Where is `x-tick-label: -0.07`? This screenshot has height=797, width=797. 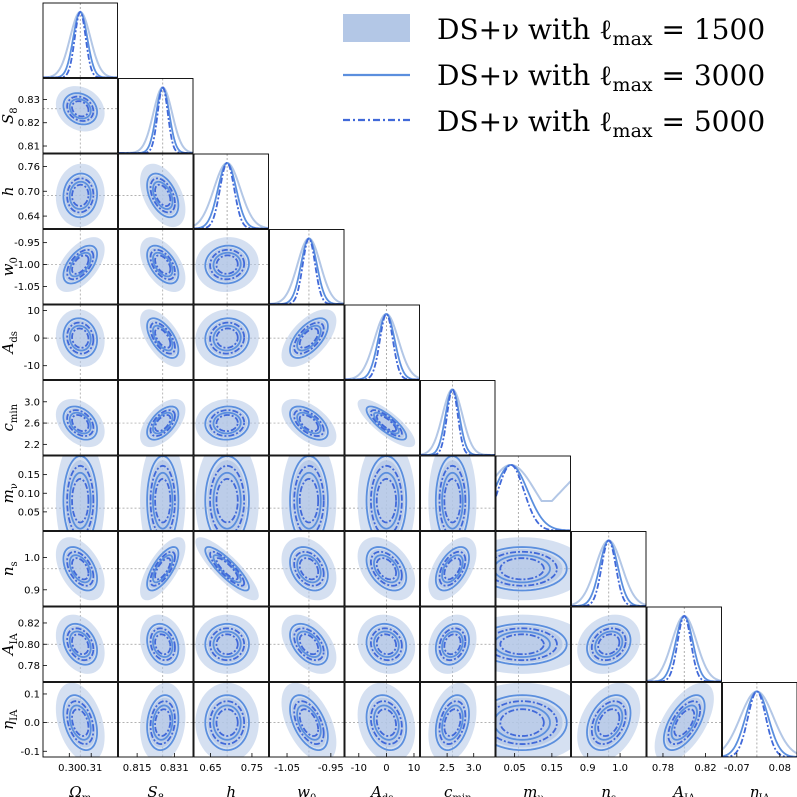
x-tick-label: -0.07 is located at coordinates (737, 768).